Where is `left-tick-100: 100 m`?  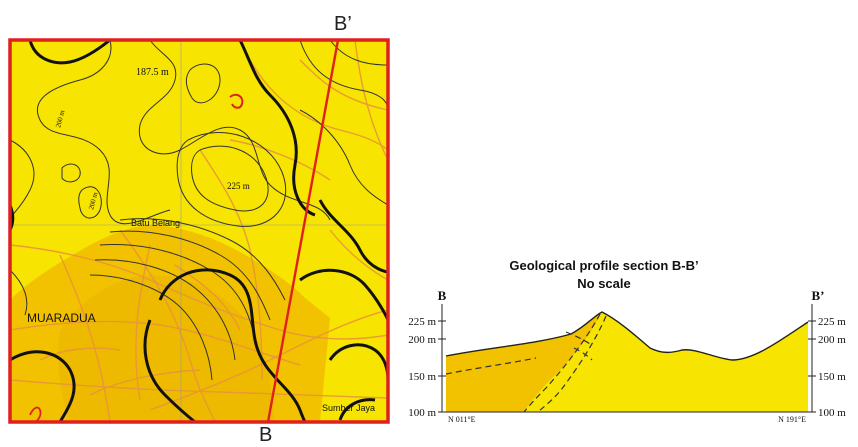 left-tick-100: 100 m is located at coordinates (422, 413).